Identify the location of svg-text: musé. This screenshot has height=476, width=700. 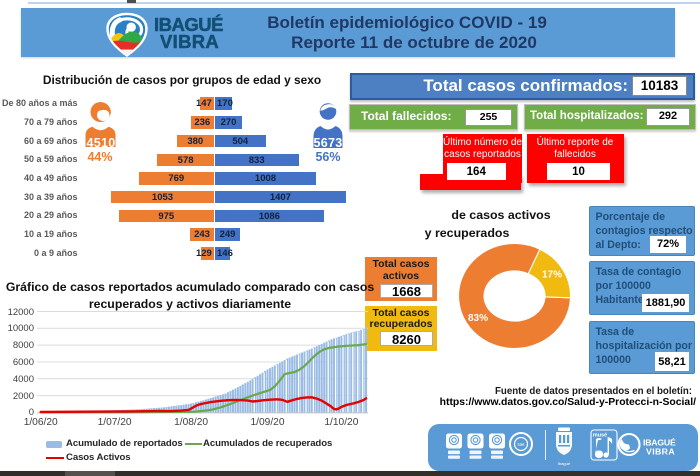
(600, 436).